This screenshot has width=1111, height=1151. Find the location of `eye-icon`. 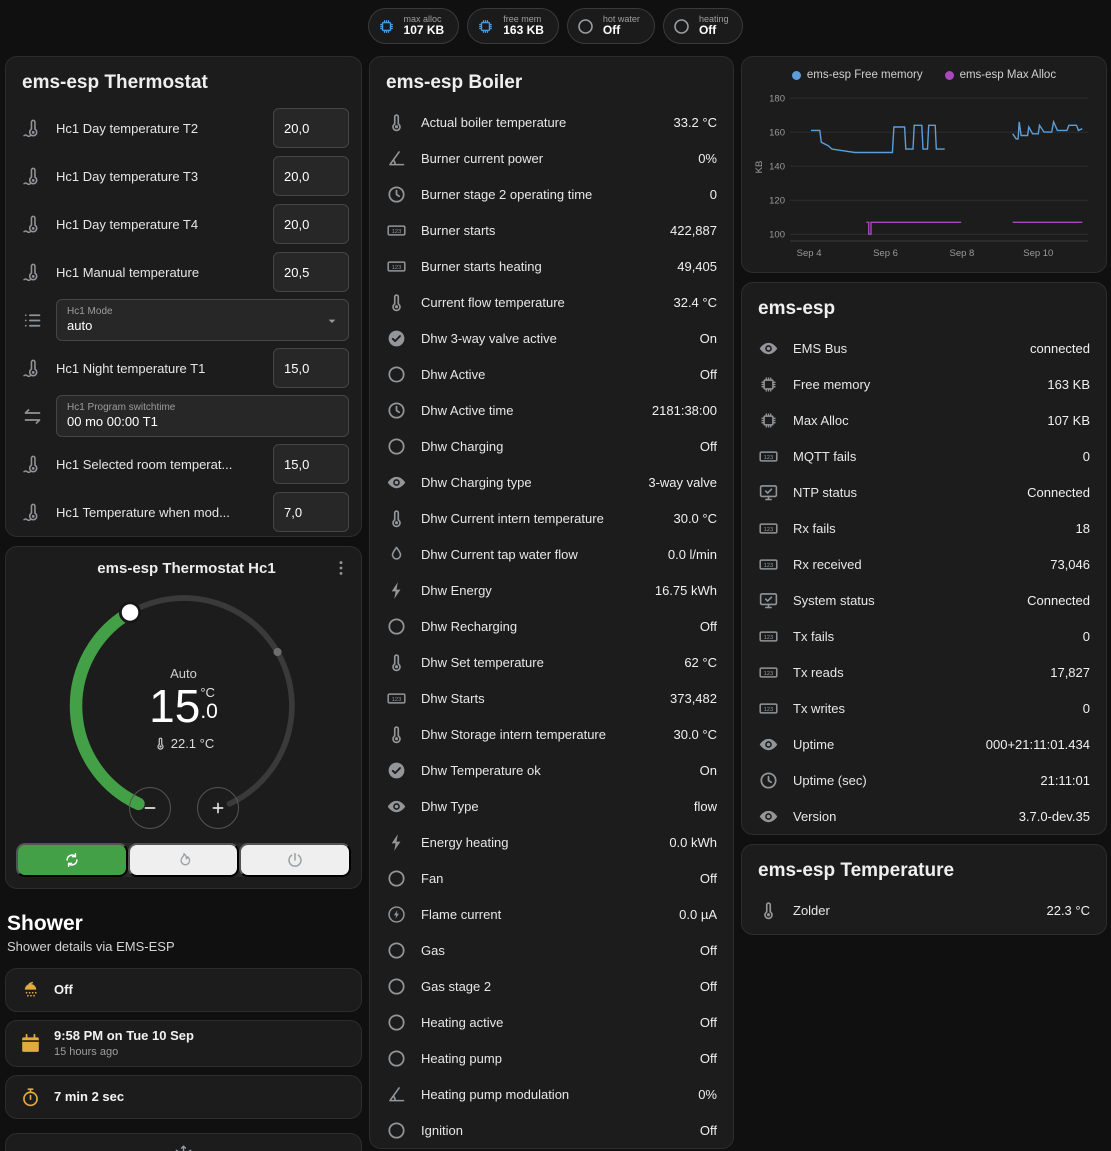

eye-icon is located at coordinates (768, 744).